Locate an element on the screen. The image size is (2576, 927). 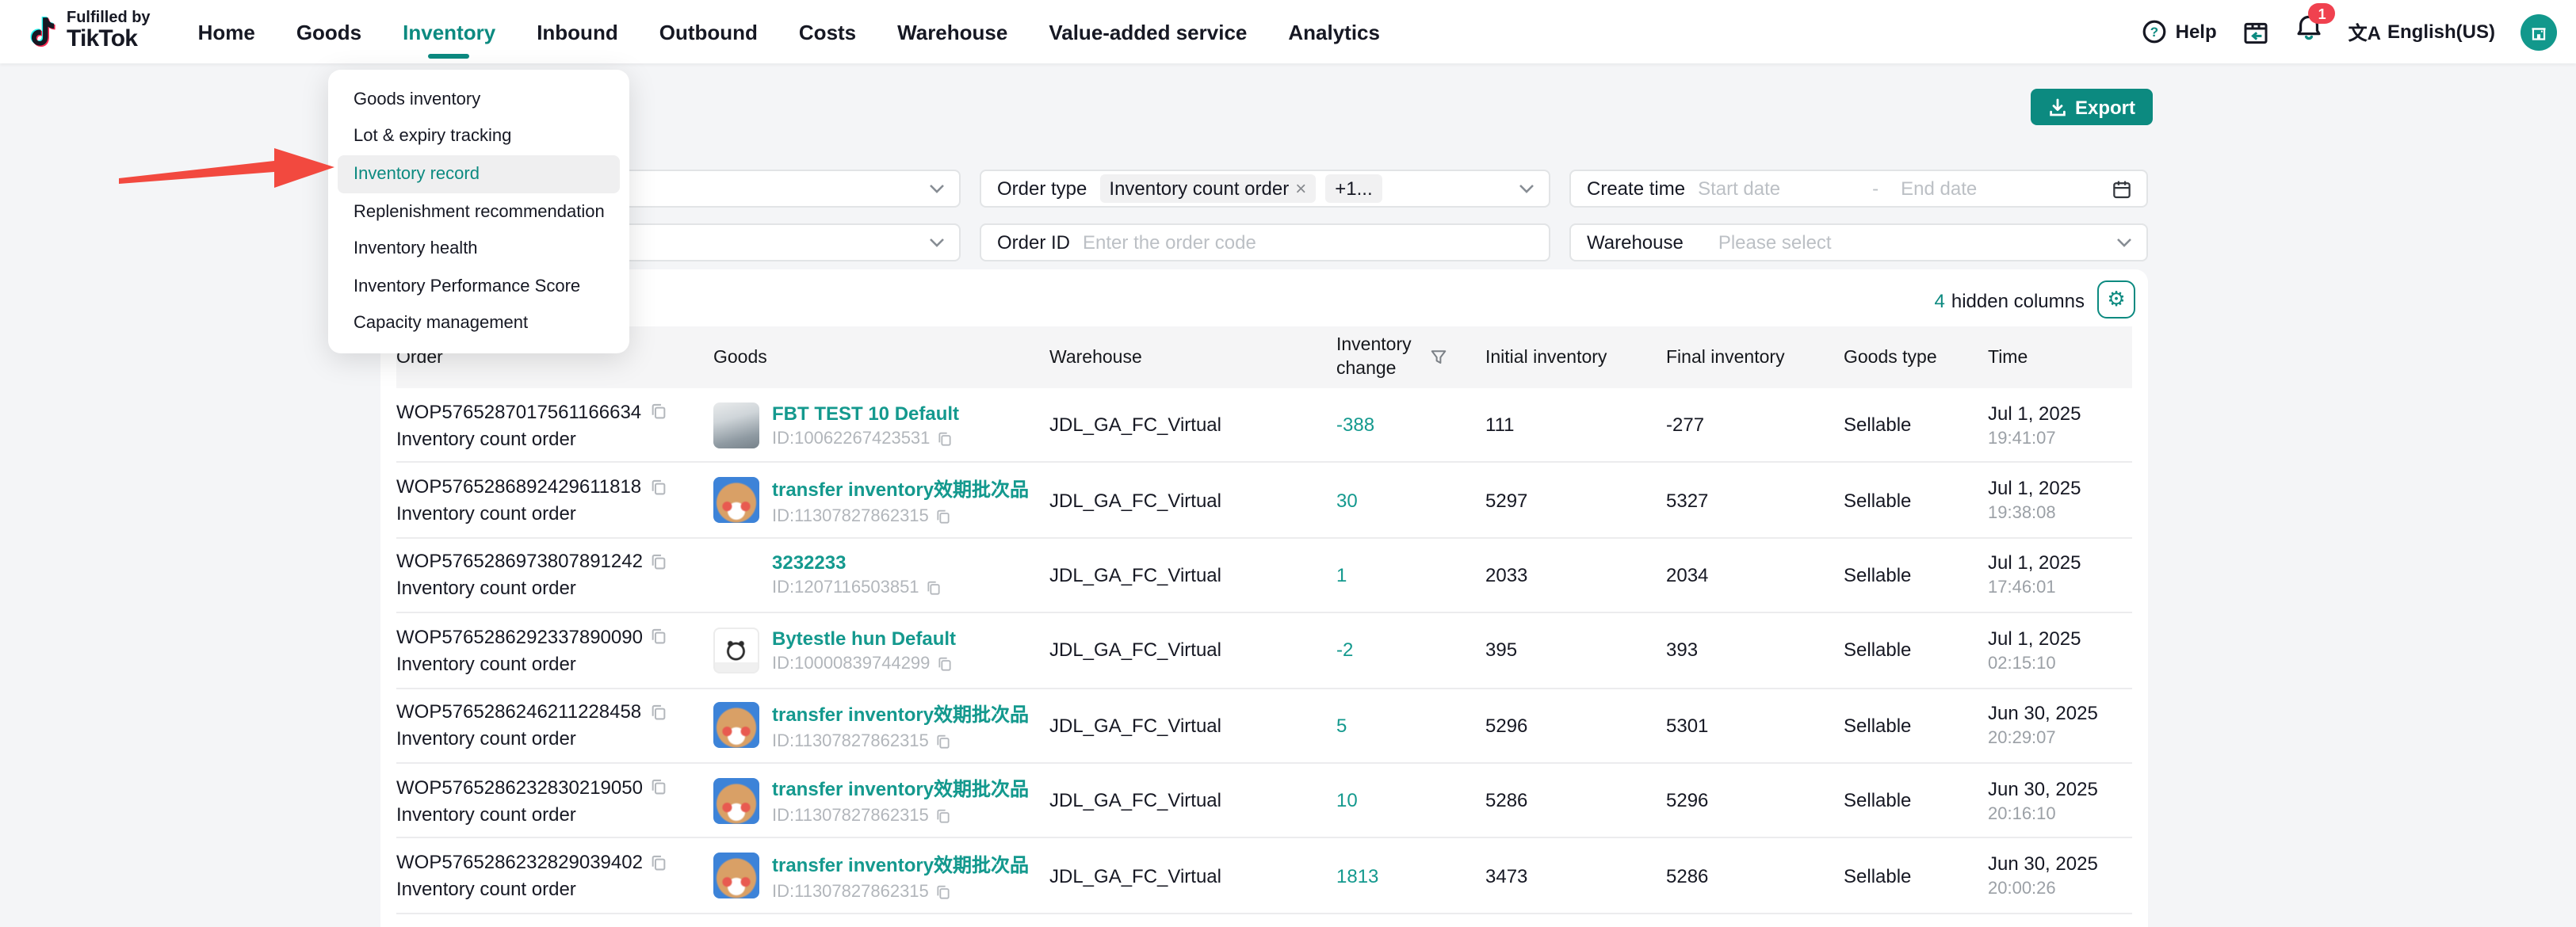
menu-item-inventory-health: Inventory health is located at coordinates (416, 249).